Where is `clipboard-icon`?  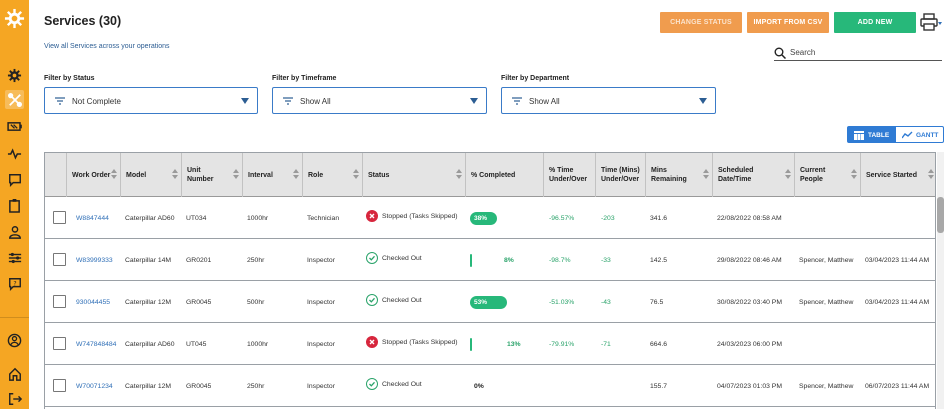 clipboard-icon is located at coordinates (14, 205).